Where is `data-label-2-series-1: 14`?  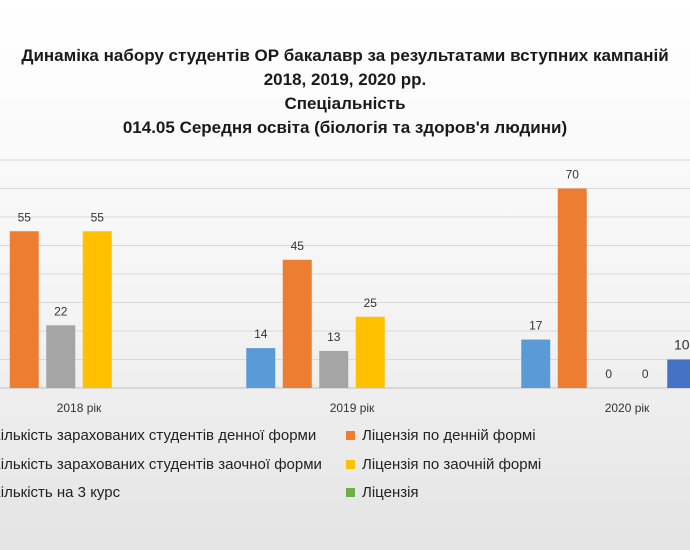
data-label-2-series-1: 14 is located at coordinates (261, 334).